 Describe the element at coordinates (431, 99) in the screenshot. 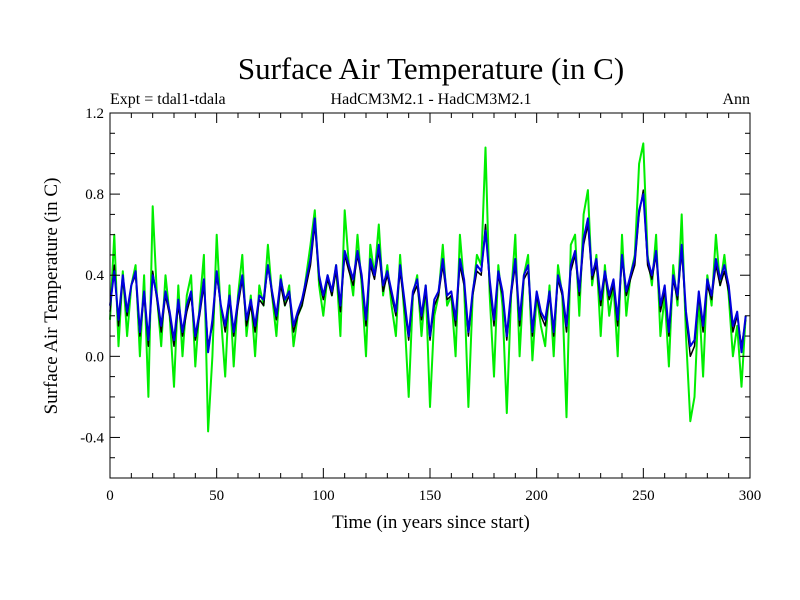

I see `subtitle-center: HadCM3M2.1 - HadCM3M2.1` at that location.